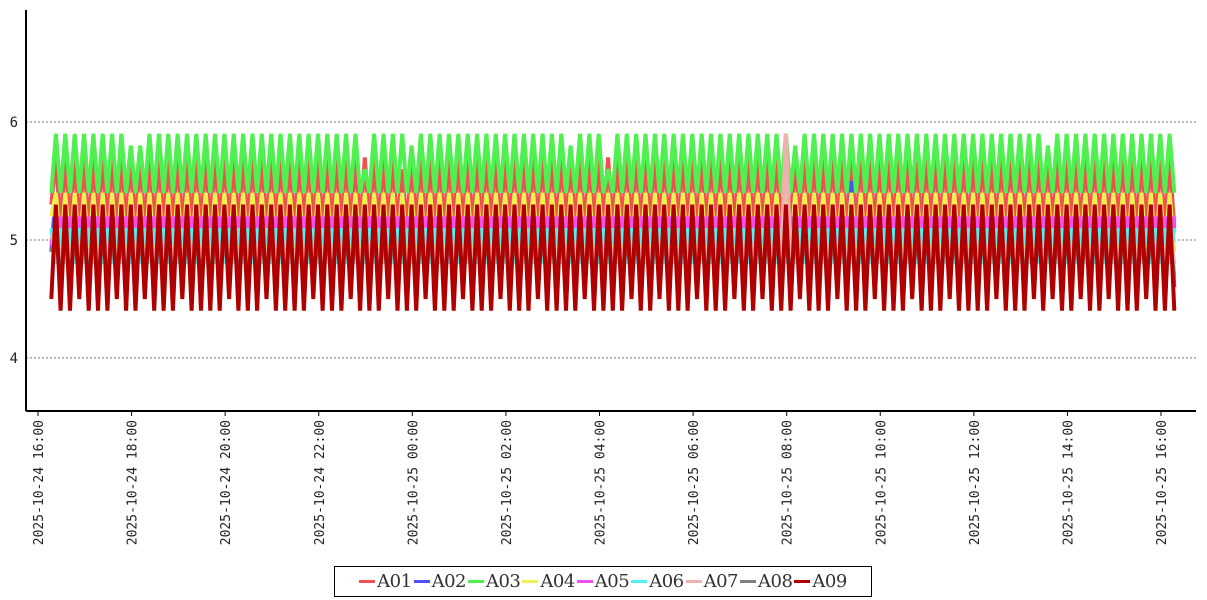  I want to click on legend-item-a04: A04, so click(548, 581).